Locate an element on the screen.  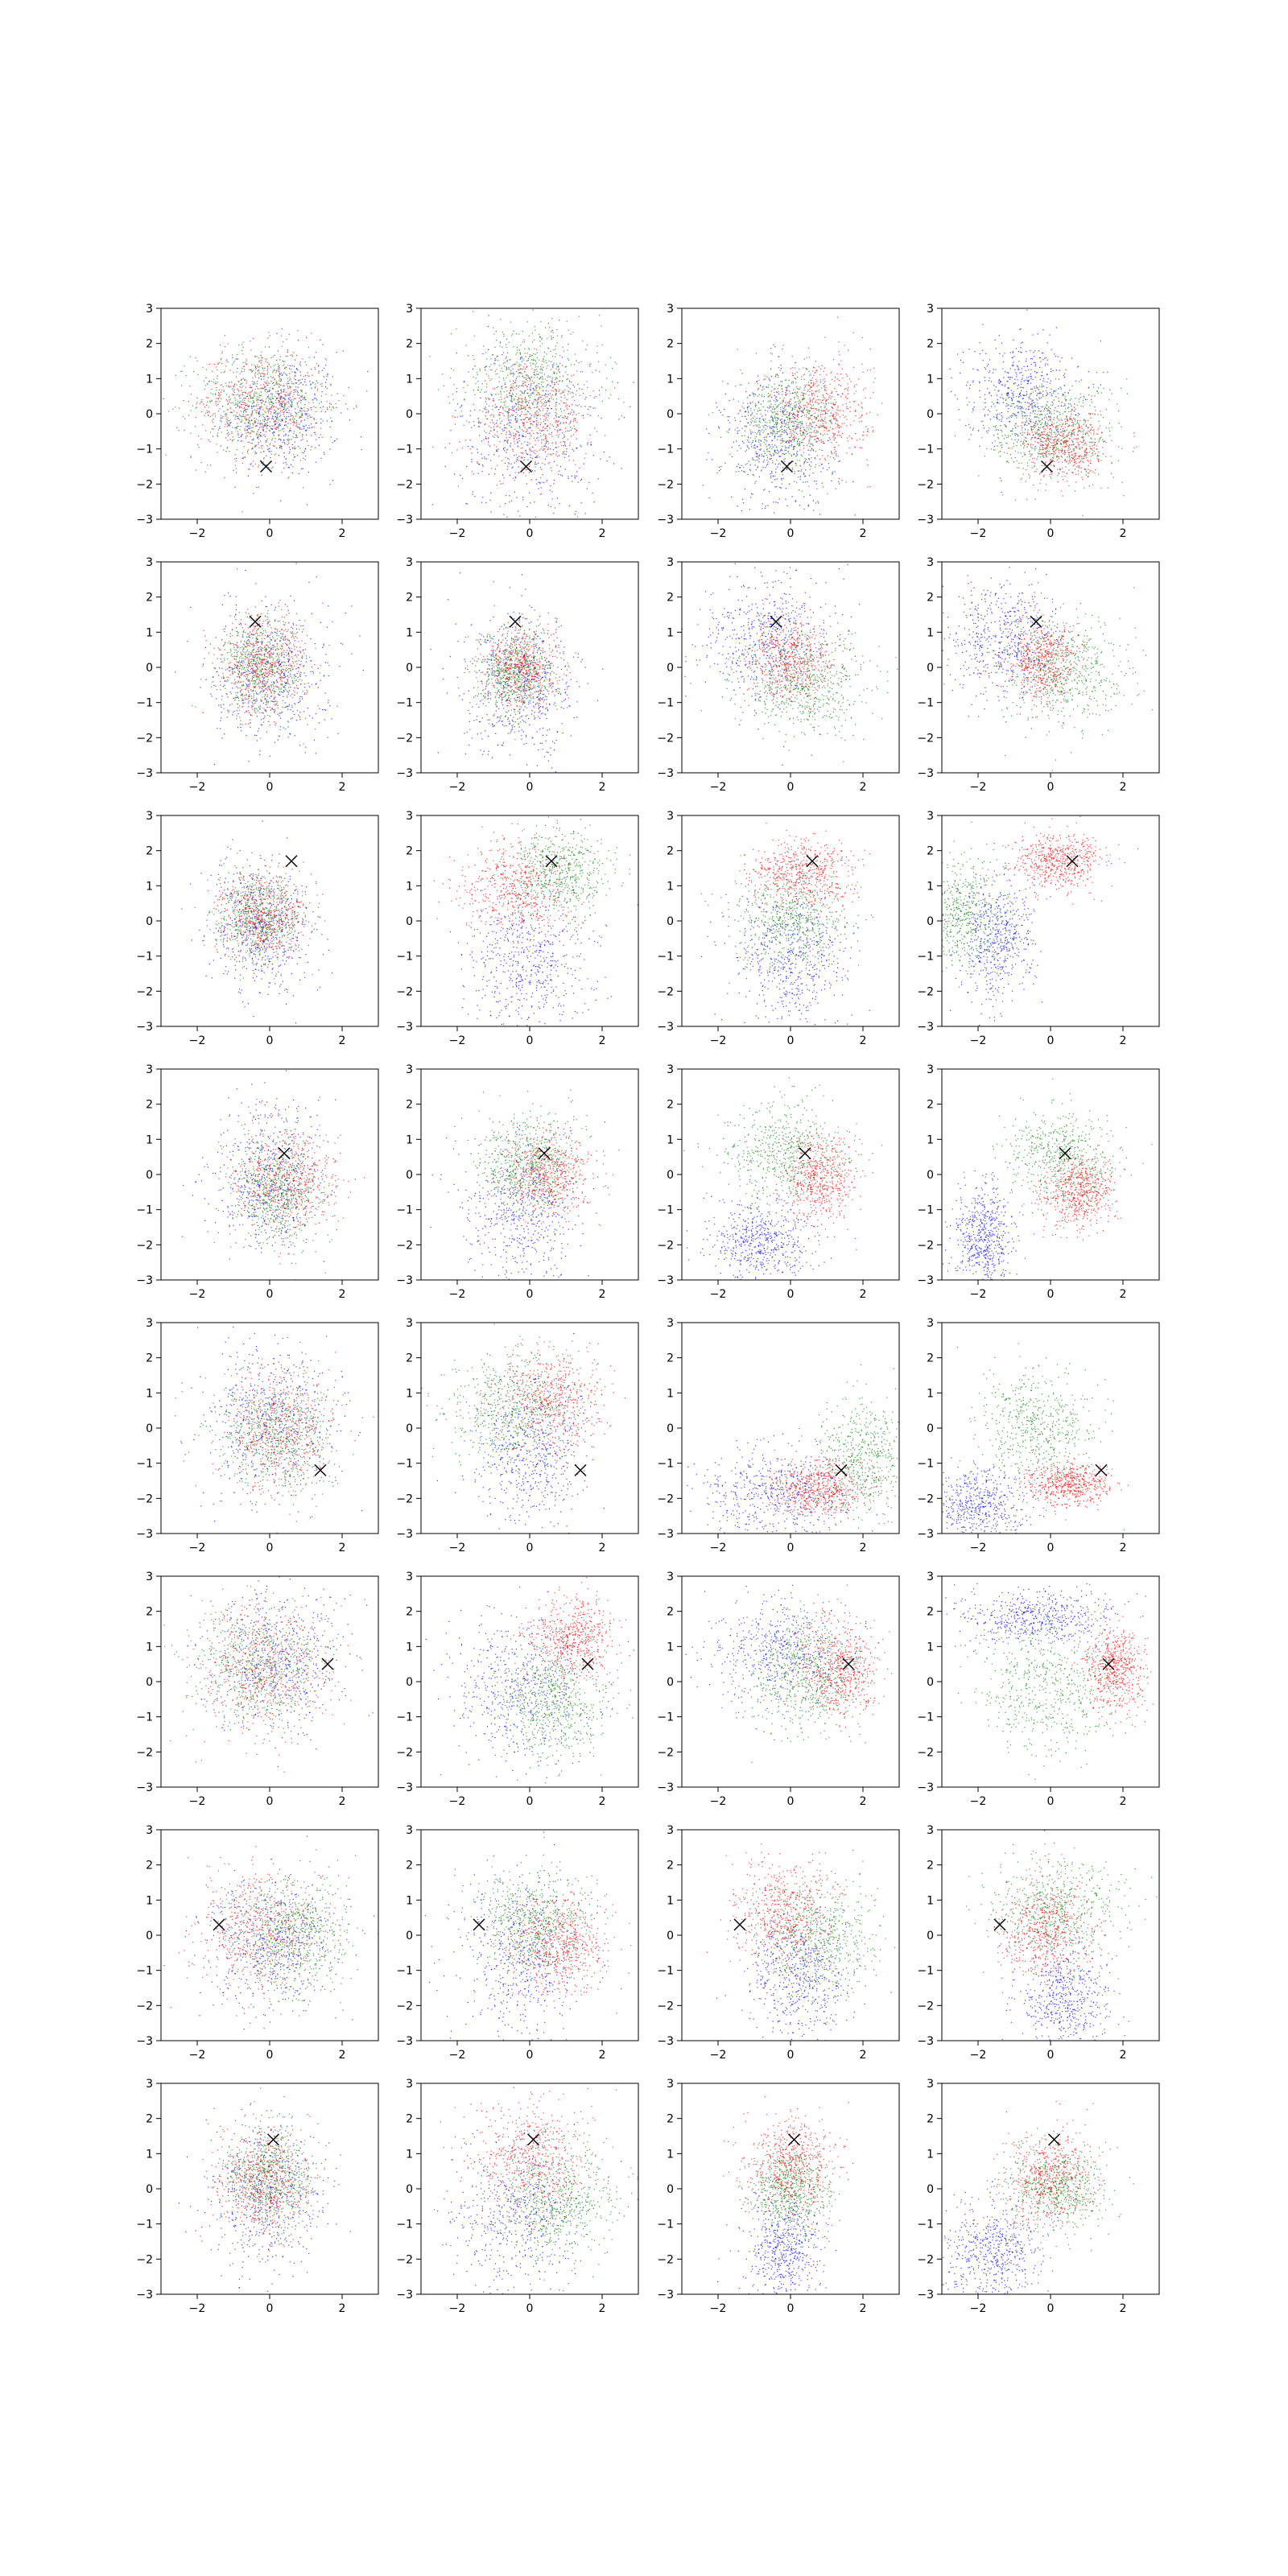
y-tick-label: 2 is located at coordinates (149, 344).